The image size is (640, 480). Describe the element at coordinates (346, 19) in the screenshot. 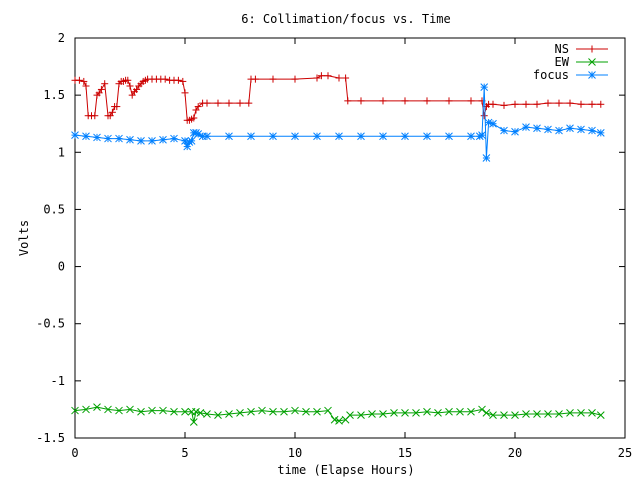

I see `chart-title: 6: Collimation/focus vs. Time` at that location.